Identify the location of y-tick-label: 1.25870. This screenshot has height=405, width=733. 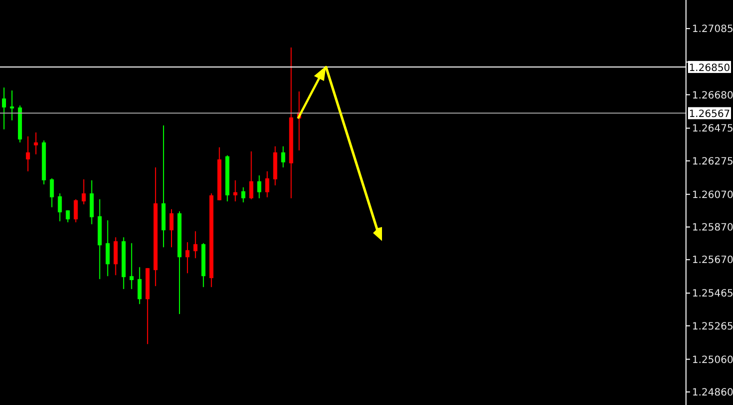
(712, 228).